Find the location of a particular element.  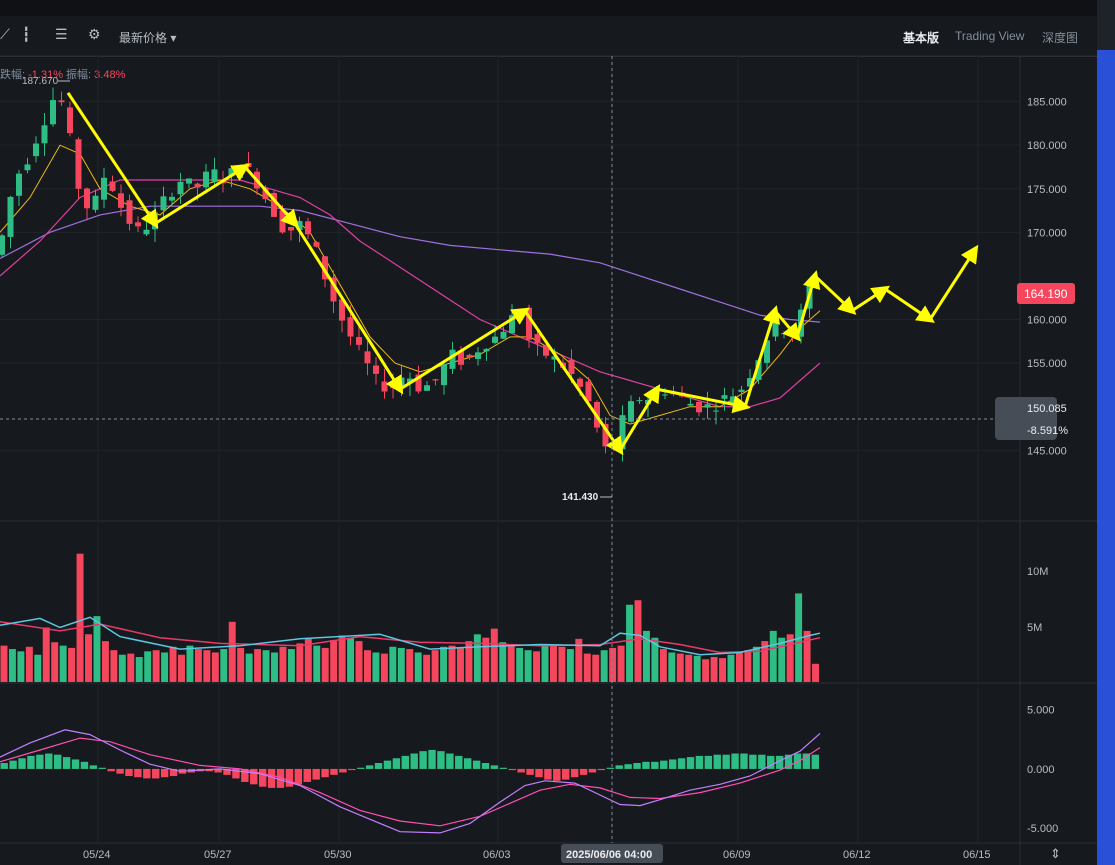

volume-ma-2-line is located at coordinates (410, 637).